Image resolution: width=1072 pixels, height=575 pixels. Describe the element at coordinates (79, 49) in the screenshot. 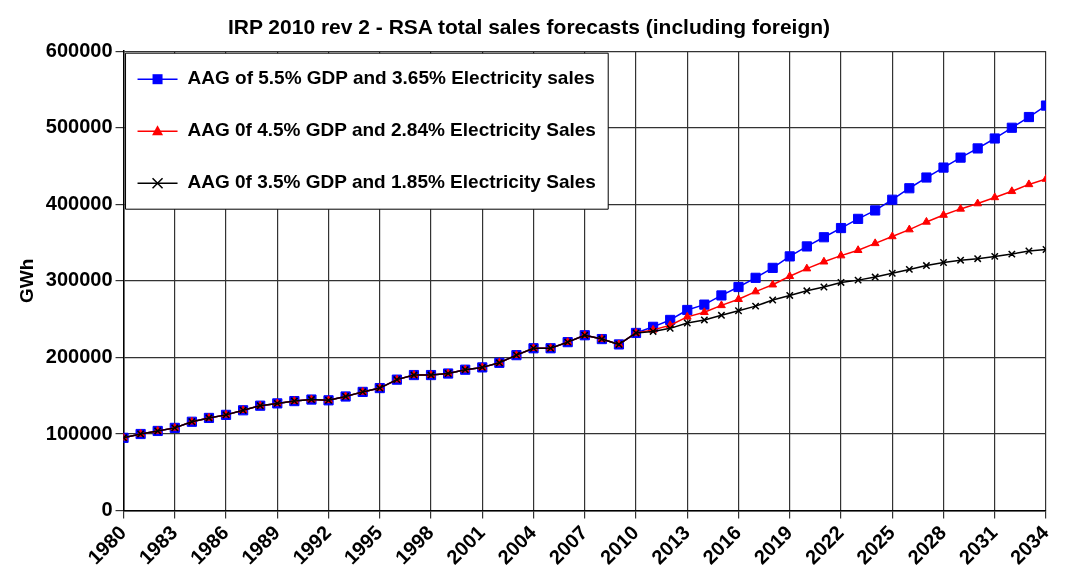

I see `y-tick-label: 600000` at that location.